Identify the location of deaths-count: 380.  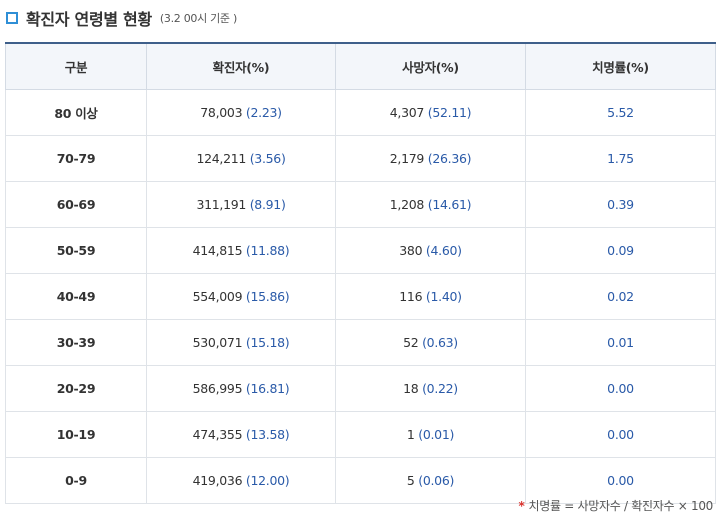
(411, 250).